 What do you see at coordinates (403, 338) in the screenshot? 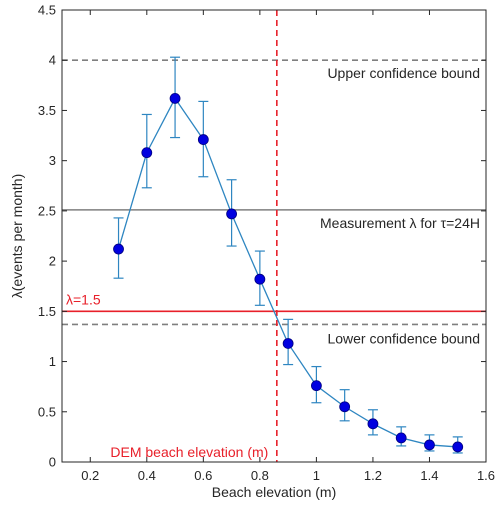
I see `hline-label-3: Lower confidence bound` at bounding box center [403, 338].